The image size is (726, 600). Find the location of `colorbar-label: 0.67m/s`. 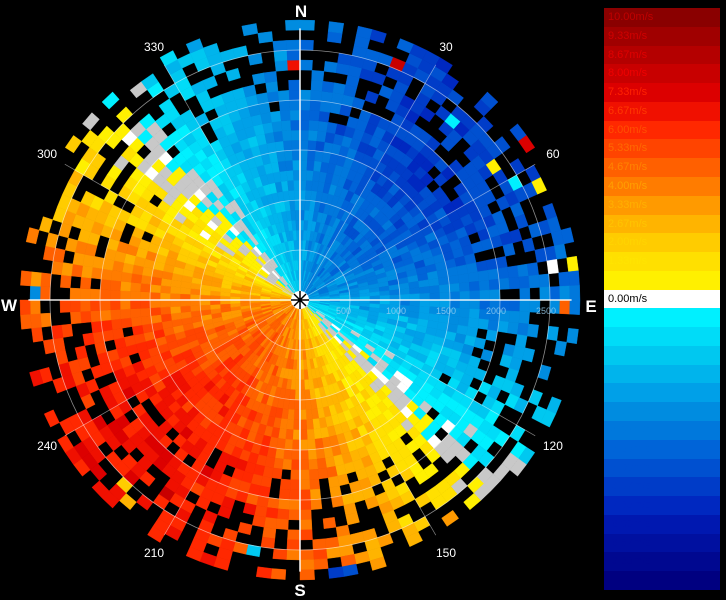

colorbar-label: 0.67m/s is located at coordinates (628, 279).